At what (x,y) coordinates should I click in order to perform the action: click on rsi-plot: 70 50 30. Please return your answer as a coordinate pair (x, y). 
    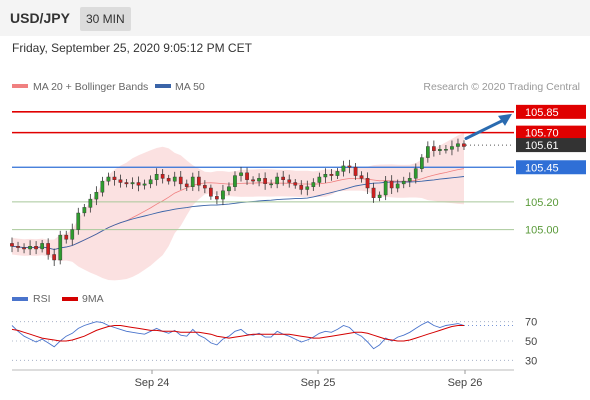
    Looking at the image, I should click on (274, 342).